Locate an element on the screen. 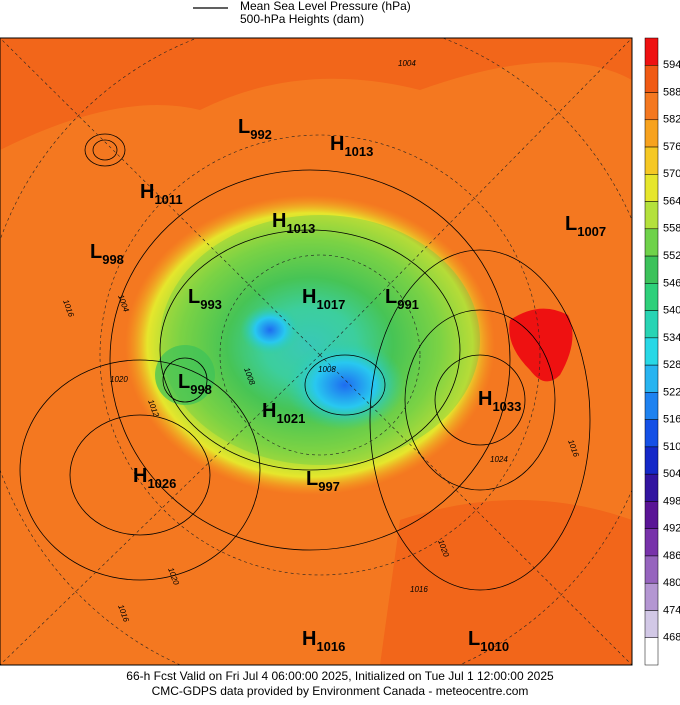 The image size is (680, 705). colorbar-label: 576 is located at coordinates (671, 147).